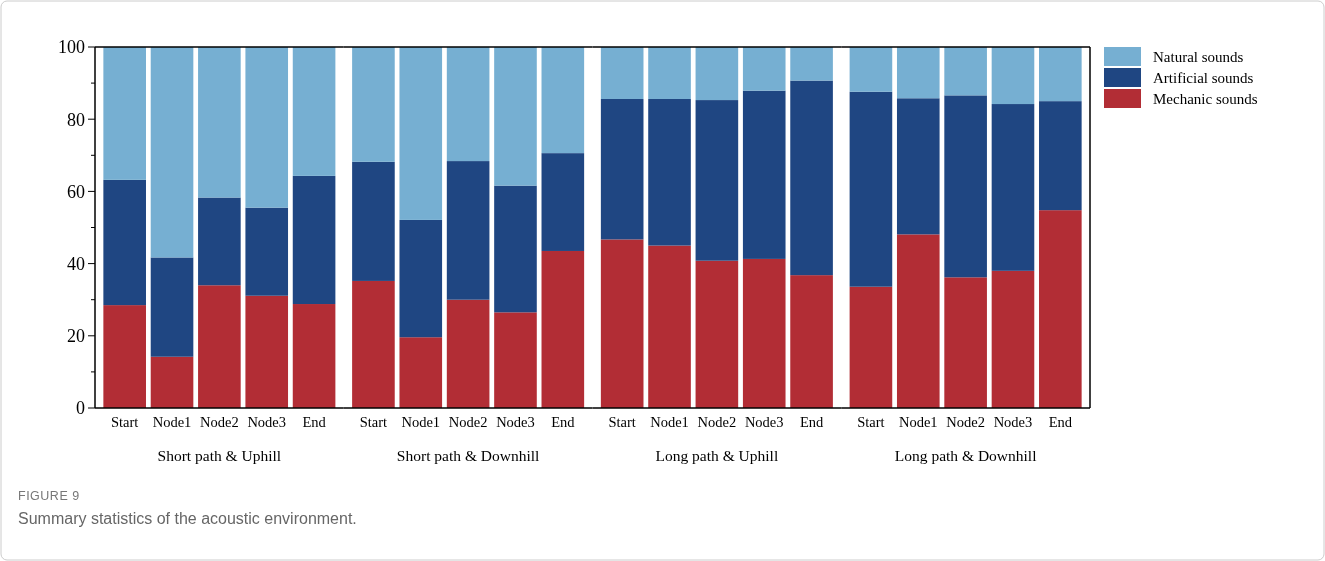 The image size is (1325, 561). Describe the element at coordinates (219, 455) in the screenshot. I see `x-axis-title: Short path & Uphill` at that location.